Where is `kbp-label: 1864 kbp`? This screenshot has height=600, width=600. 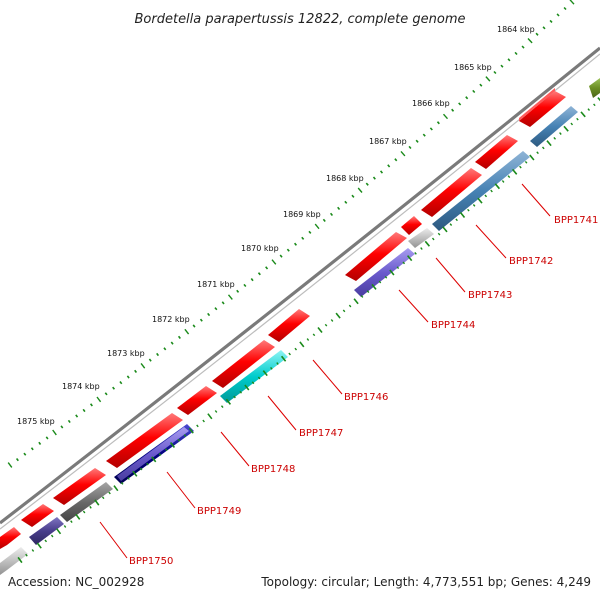
kbp-label: 1864 kbp is located at coordinates (516, 29).